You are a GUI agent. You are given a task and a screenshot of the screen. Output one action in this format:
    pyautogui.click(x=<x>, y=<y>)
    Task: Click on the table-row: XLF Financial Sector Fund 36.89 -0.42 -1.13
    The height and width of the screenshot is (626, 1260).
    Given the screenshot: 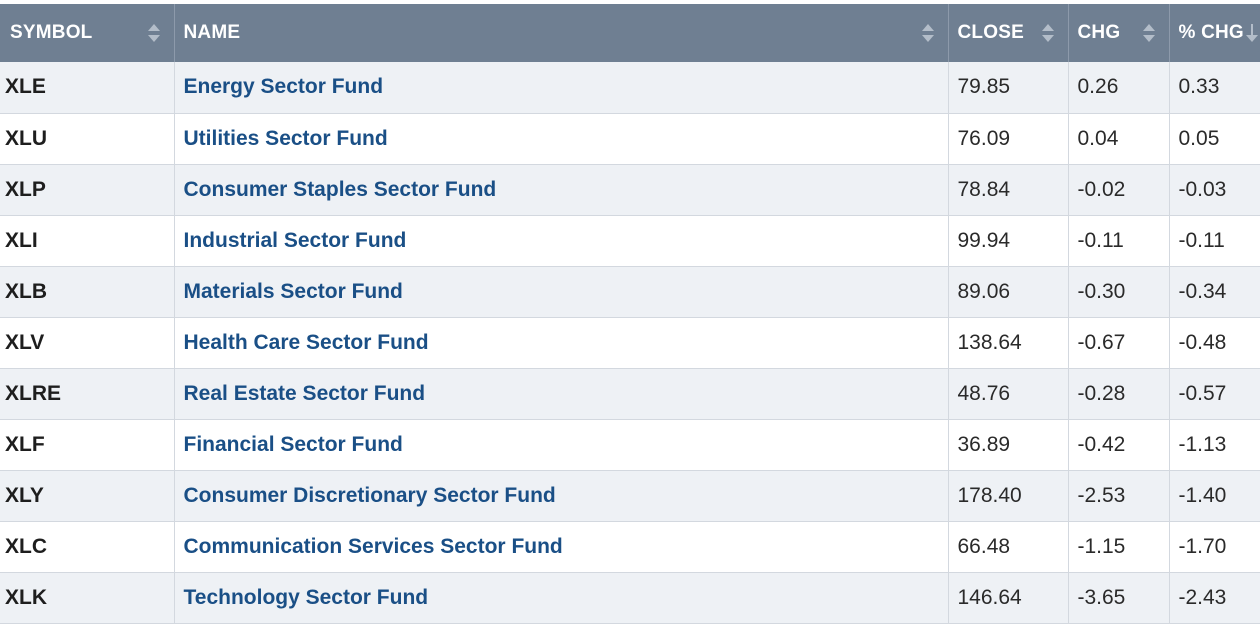 What is the action you would take?
    pyautogui.click(x=630, y=445)
    